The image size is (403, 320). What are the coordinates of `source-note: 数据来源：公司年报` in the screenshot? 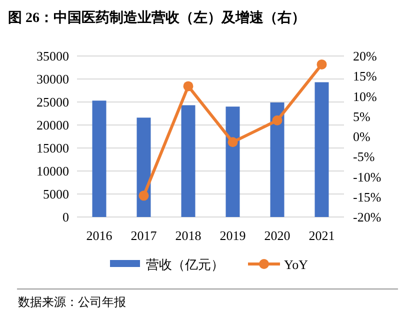 It's located at (72, 302).